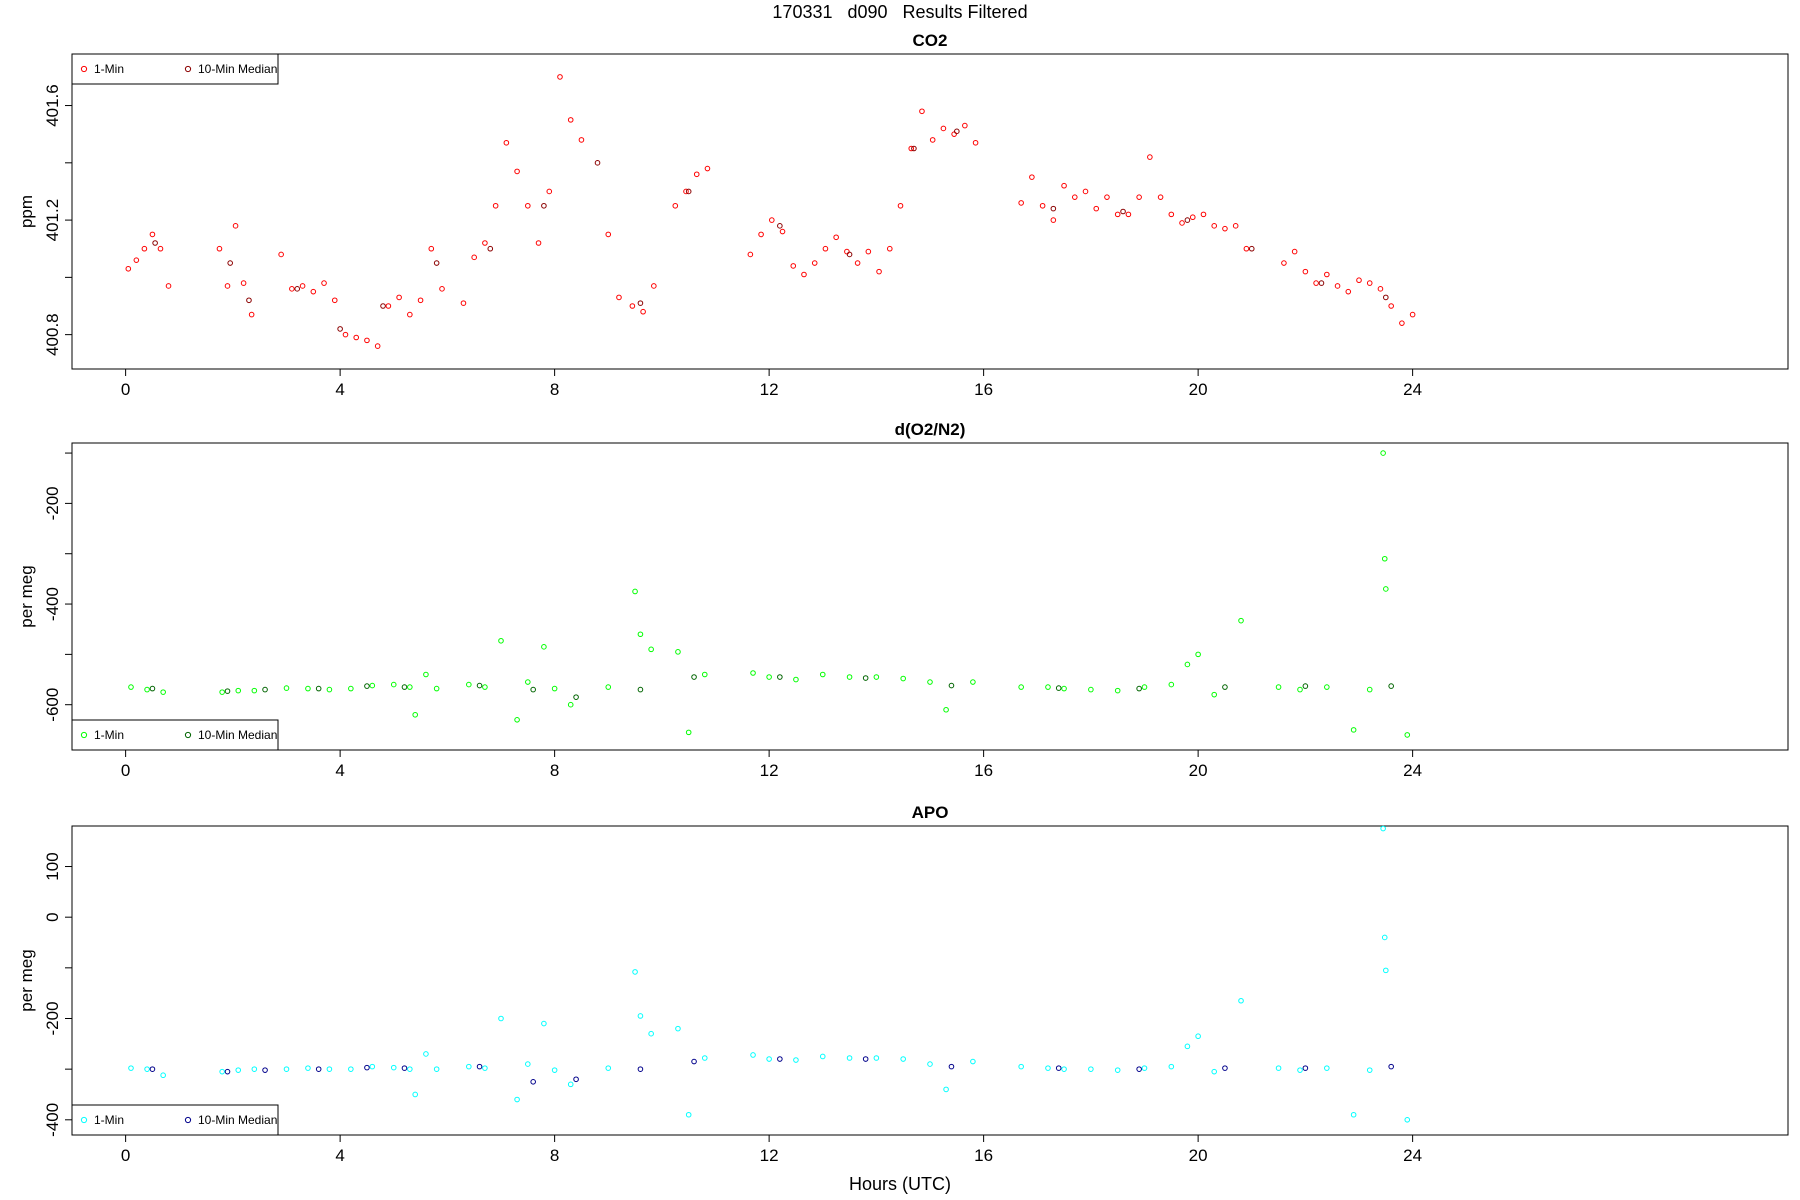 This screenshot has width=1800, height=1200. Describe the element at coordinates (109, 735) in the screenshot. I see `legend-label: 1-Min` at that location.